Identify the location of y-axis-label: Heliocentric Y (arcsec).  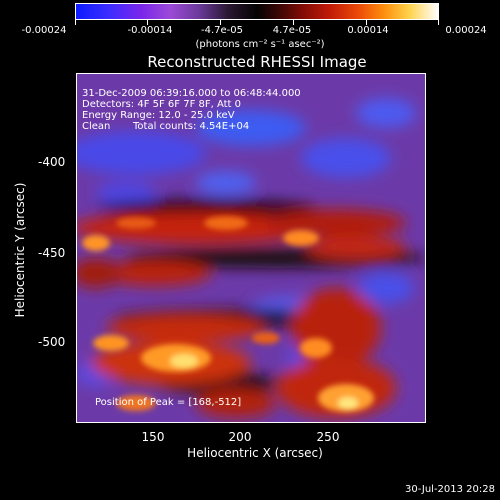
(20, 250).